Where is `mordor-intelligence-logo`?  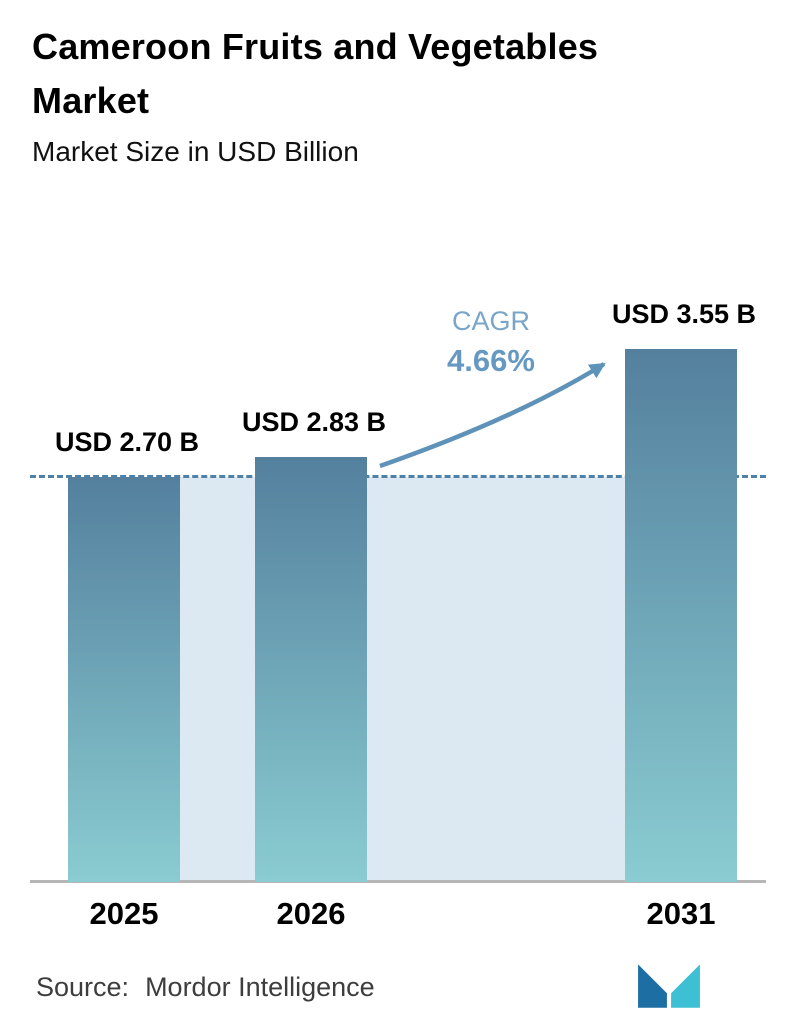 mordor-intelligence-logo is located at coordinates (669, 986).